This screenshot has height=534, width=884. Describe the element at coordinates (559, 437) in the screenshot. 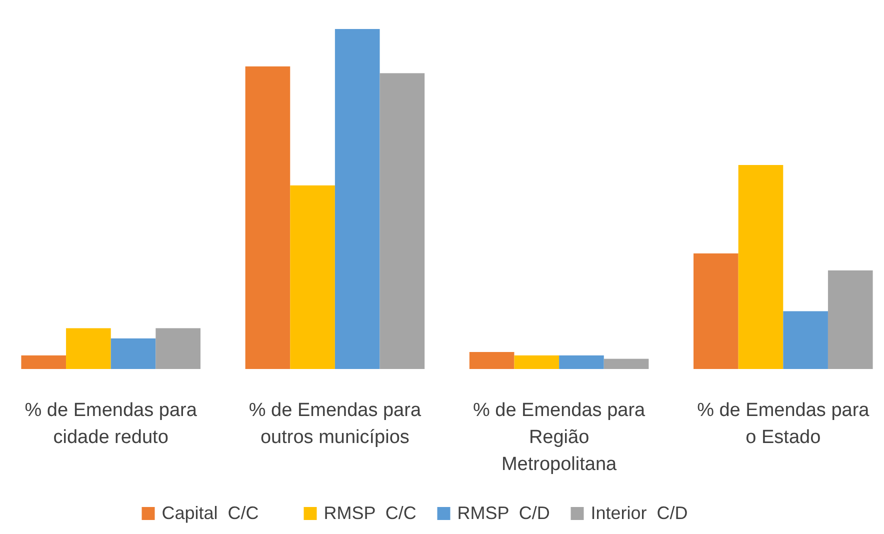

I see `x-tick-label: % de Emendas para Região Metropolitana` at that location.